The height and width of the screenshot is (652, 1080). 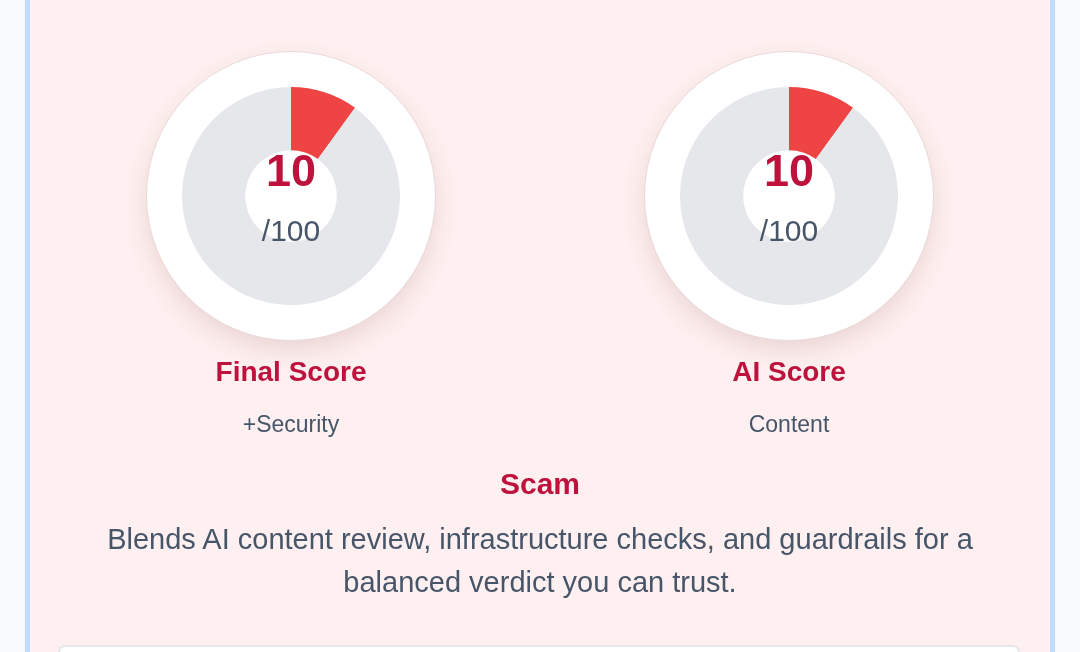 What do you see at coordinates (540, 484) in the screenshot?
I see `text: Scam` at bounding box center [540, 484].